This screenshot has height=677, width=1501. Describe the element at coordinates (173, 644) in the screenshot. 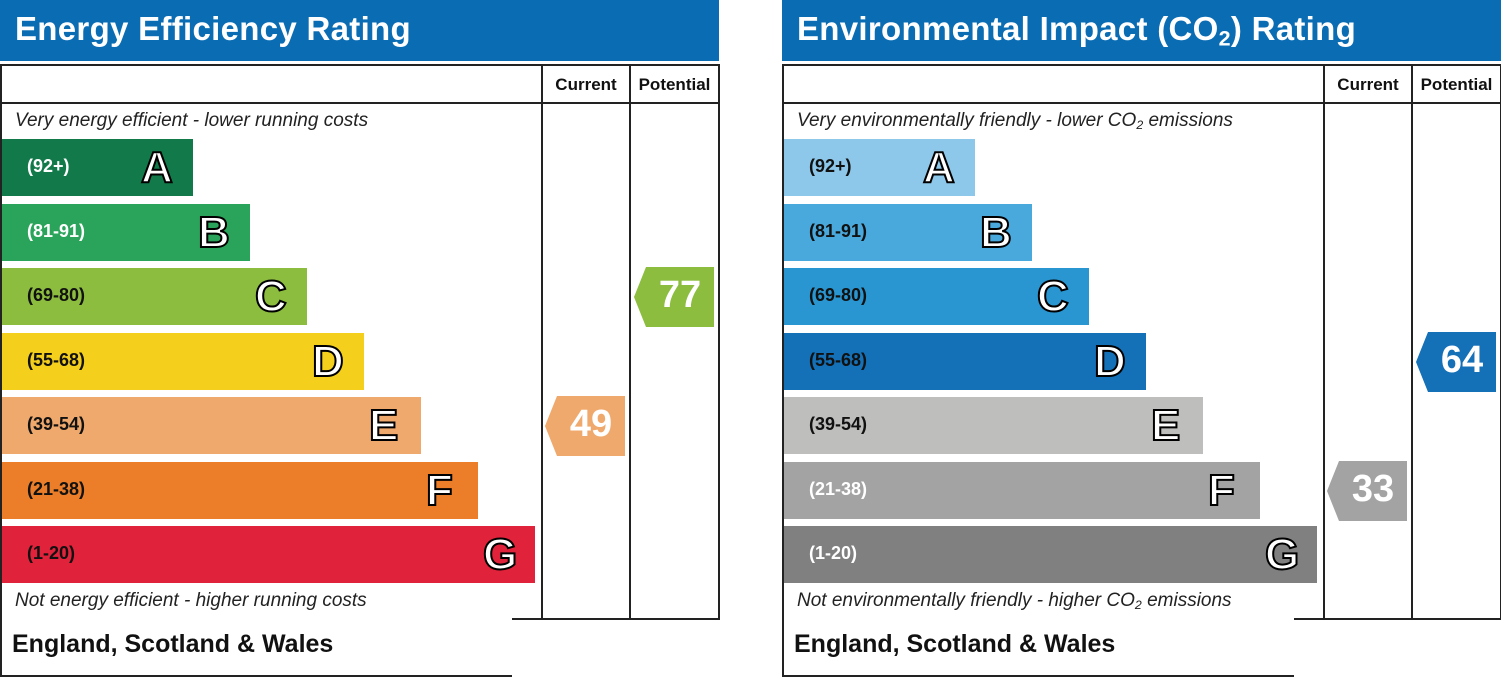

I see `energy-footer-text: England, Scotland & Wales` at that location.